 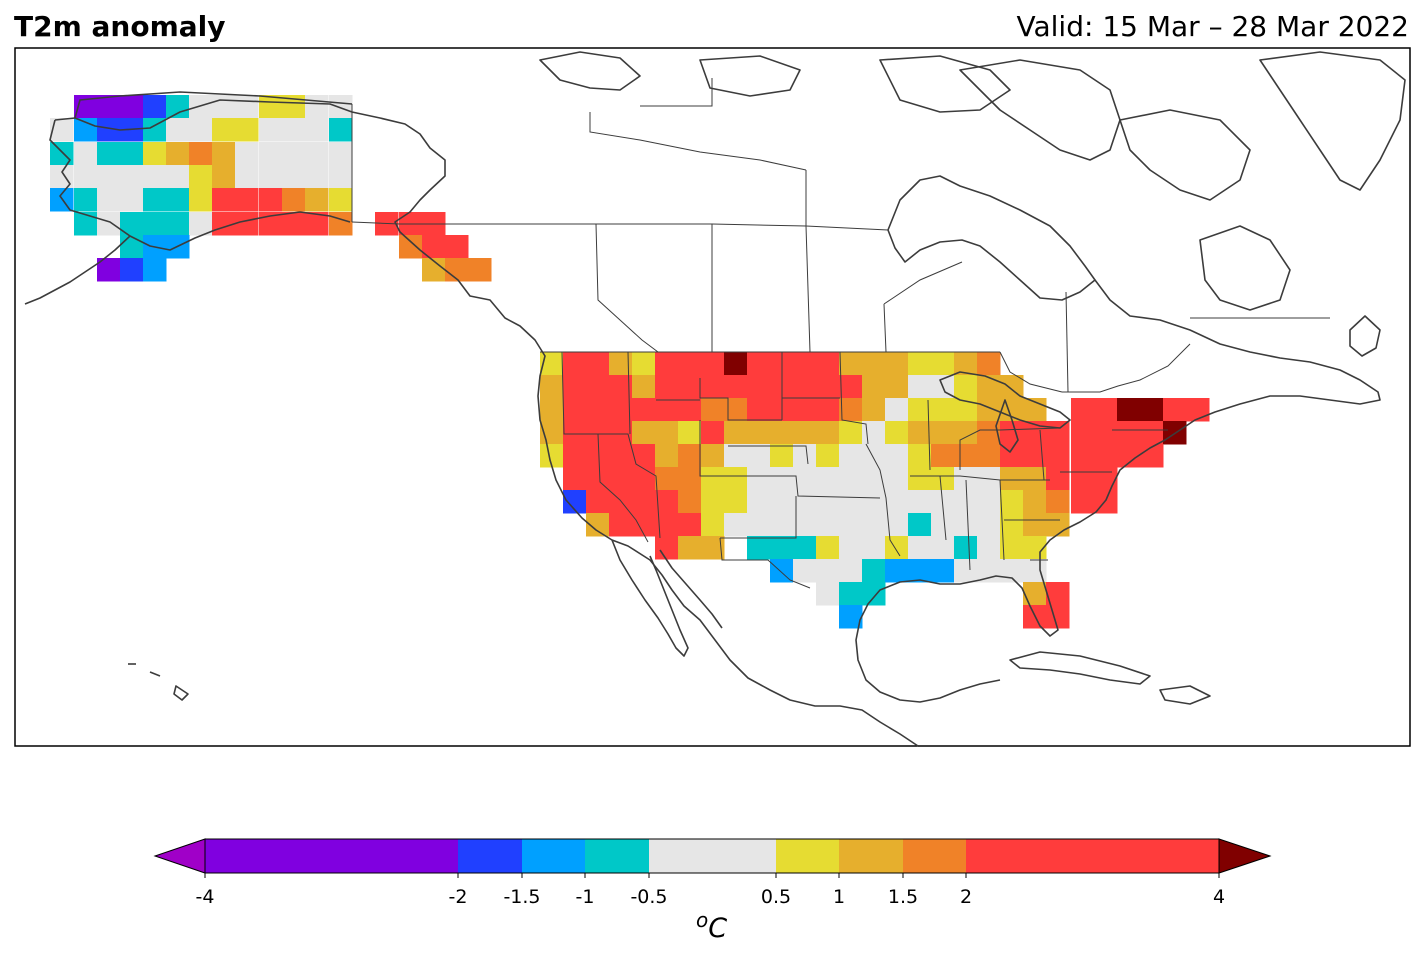 What do you see at coordinates (521, 897) in the screenshot?
I see `colorbar-tick-label: -1.5` at bounding box center [521, 897].